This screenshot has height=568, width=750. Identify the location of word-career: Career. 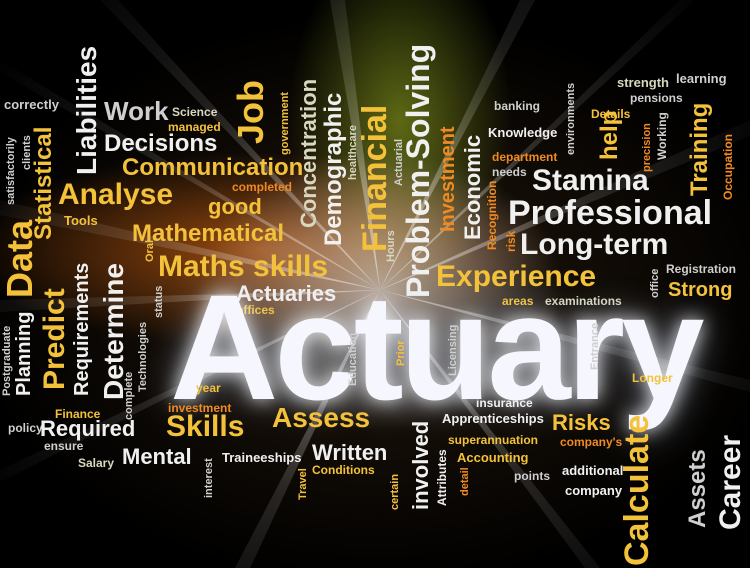
(730, 482).